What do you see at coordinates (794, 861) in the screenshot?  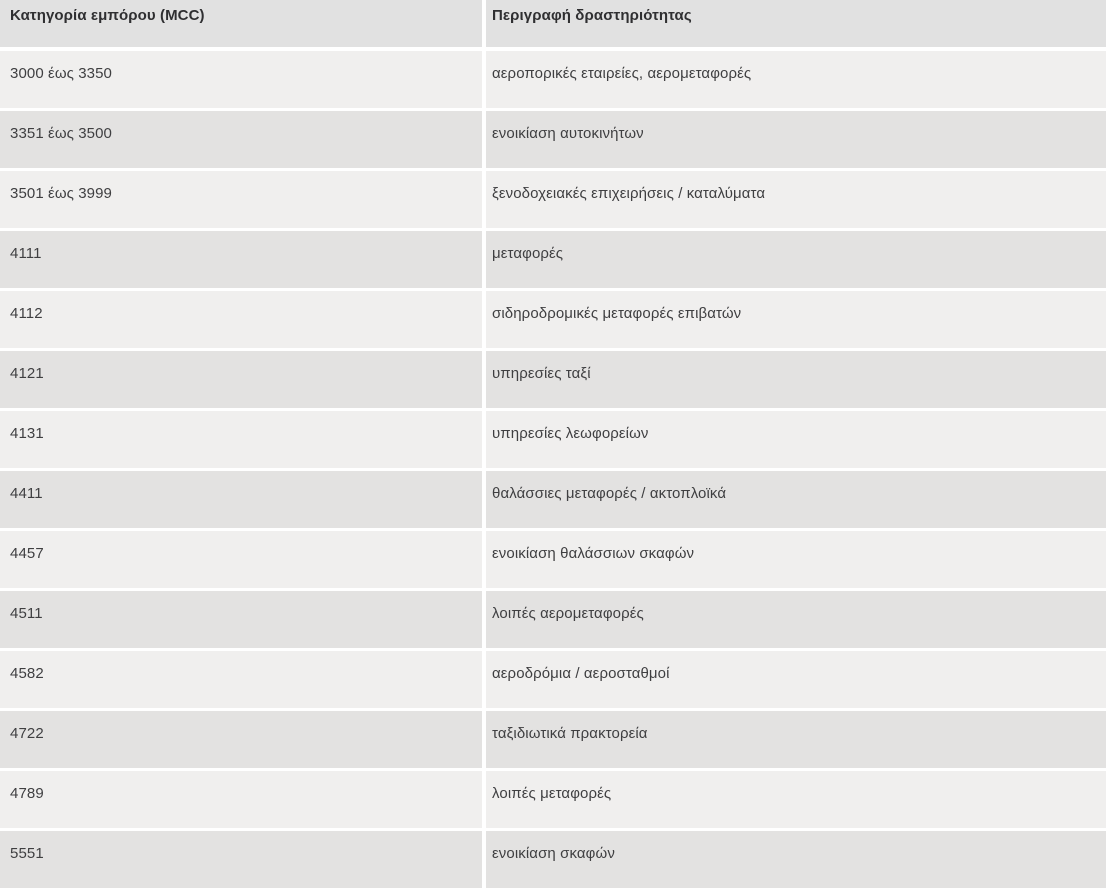 I see `description-cell: ενοικίαση σκαφών` at bounding box center [794, 861].